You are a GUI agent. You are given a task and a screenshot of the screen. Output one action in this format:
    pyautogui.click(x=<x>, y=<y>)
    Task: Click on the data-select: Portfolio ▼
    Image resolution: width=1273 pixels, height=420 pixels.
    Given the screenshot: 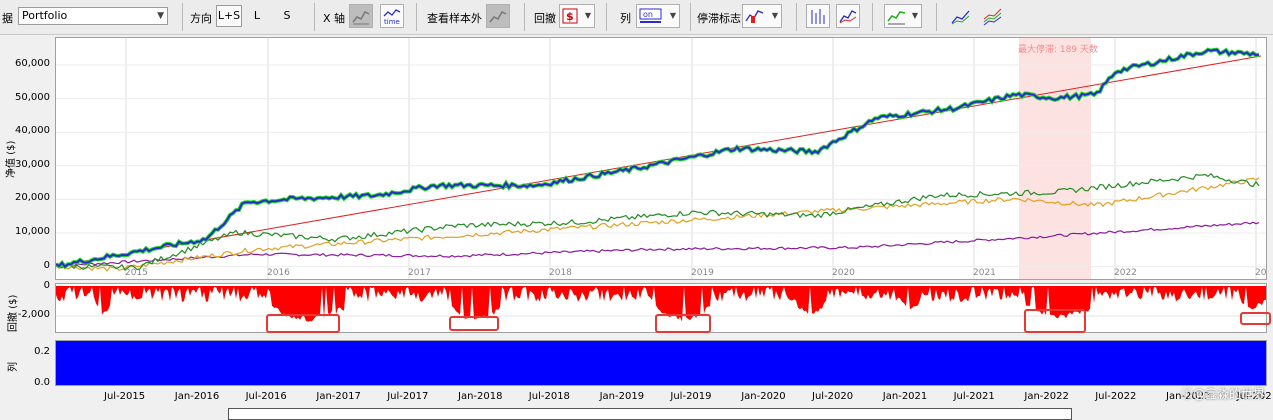 What is the action you would take?
    pyautogui.click(x=93, y=16)
    